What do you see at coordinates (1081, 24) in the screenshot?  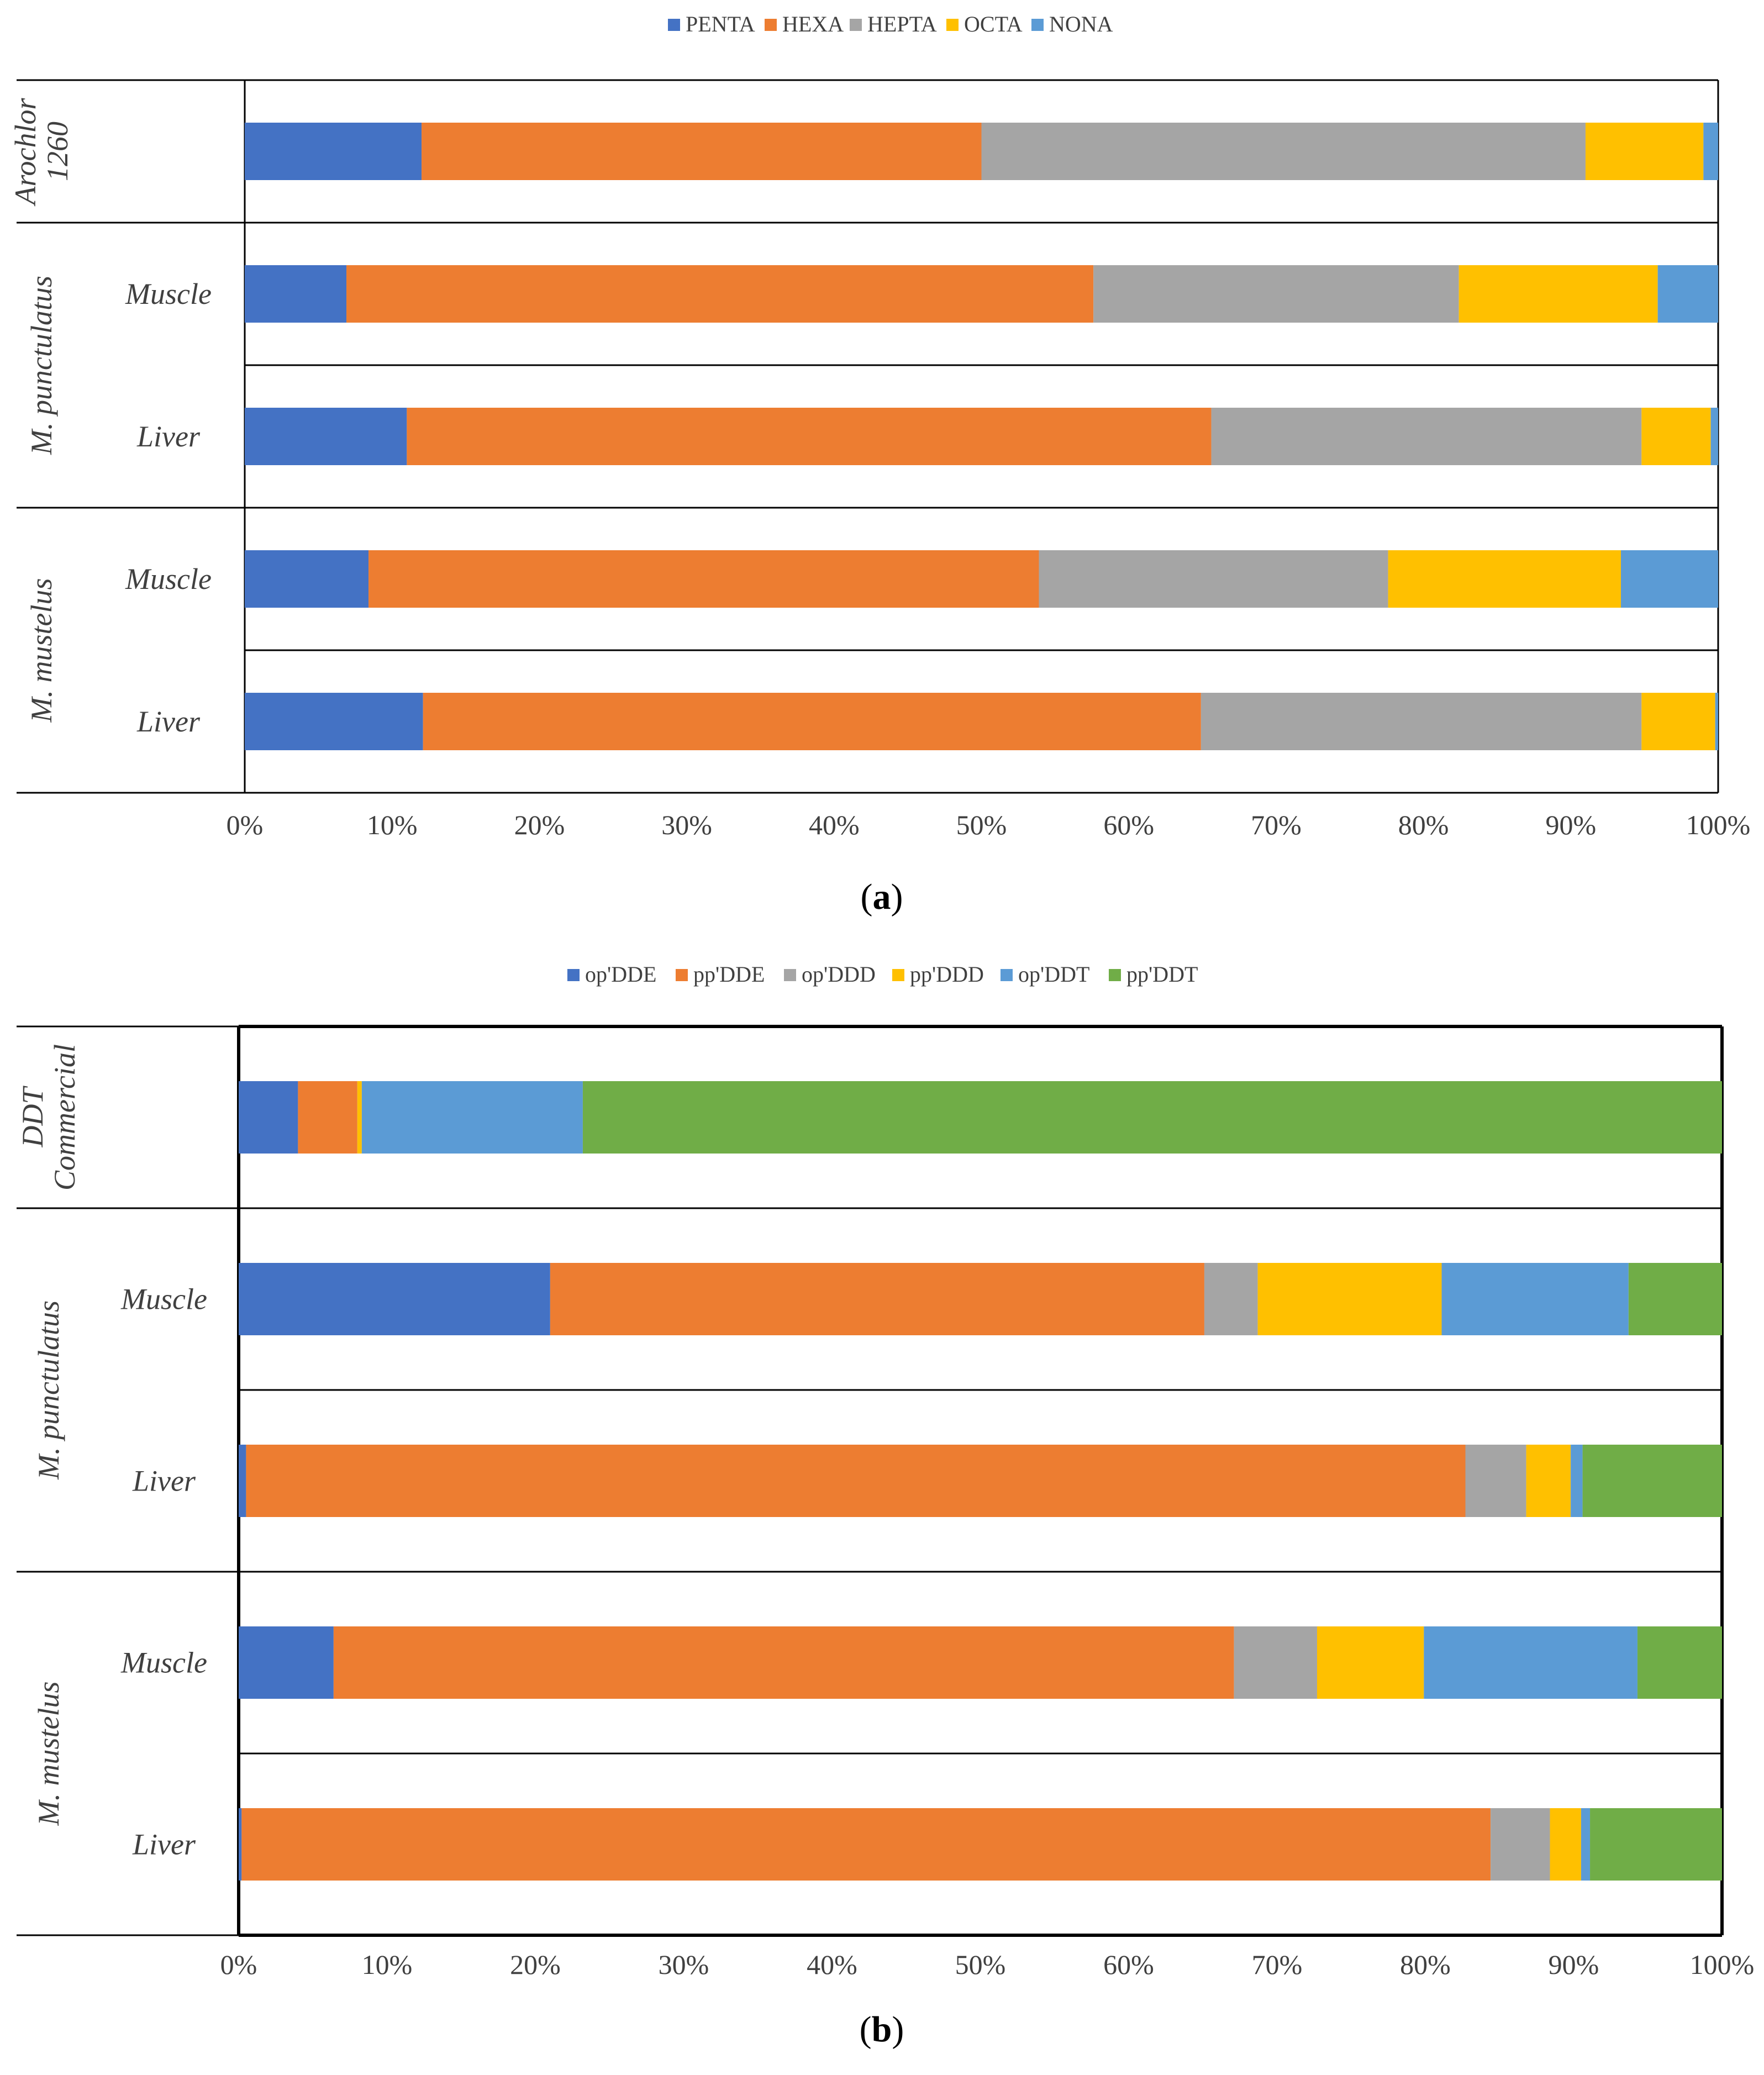 I see `panel-a-legend-label-nona: NONA` at bounding box center [1081, 24].